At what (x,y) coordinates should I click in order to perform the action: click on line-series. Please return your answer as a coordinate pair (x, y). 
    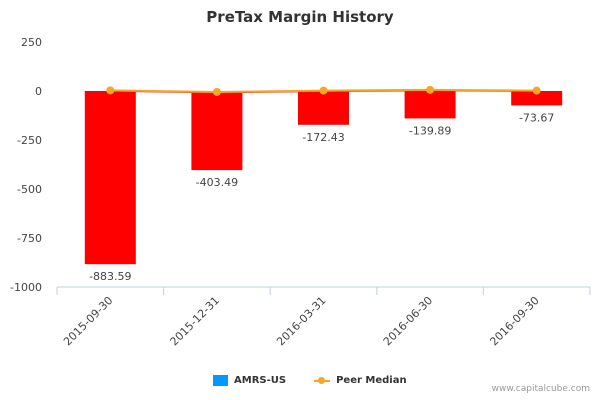
    Looking at the image, I should click on (323, 90).